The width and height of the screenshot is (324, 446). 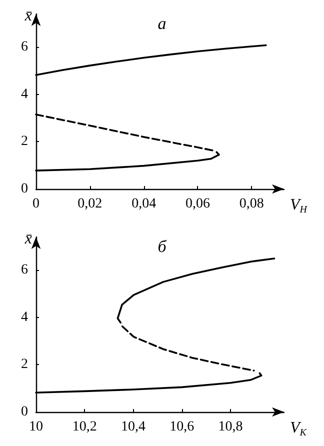 I want to click on x-tick-label: 0,04, so click(x=144, y=204).